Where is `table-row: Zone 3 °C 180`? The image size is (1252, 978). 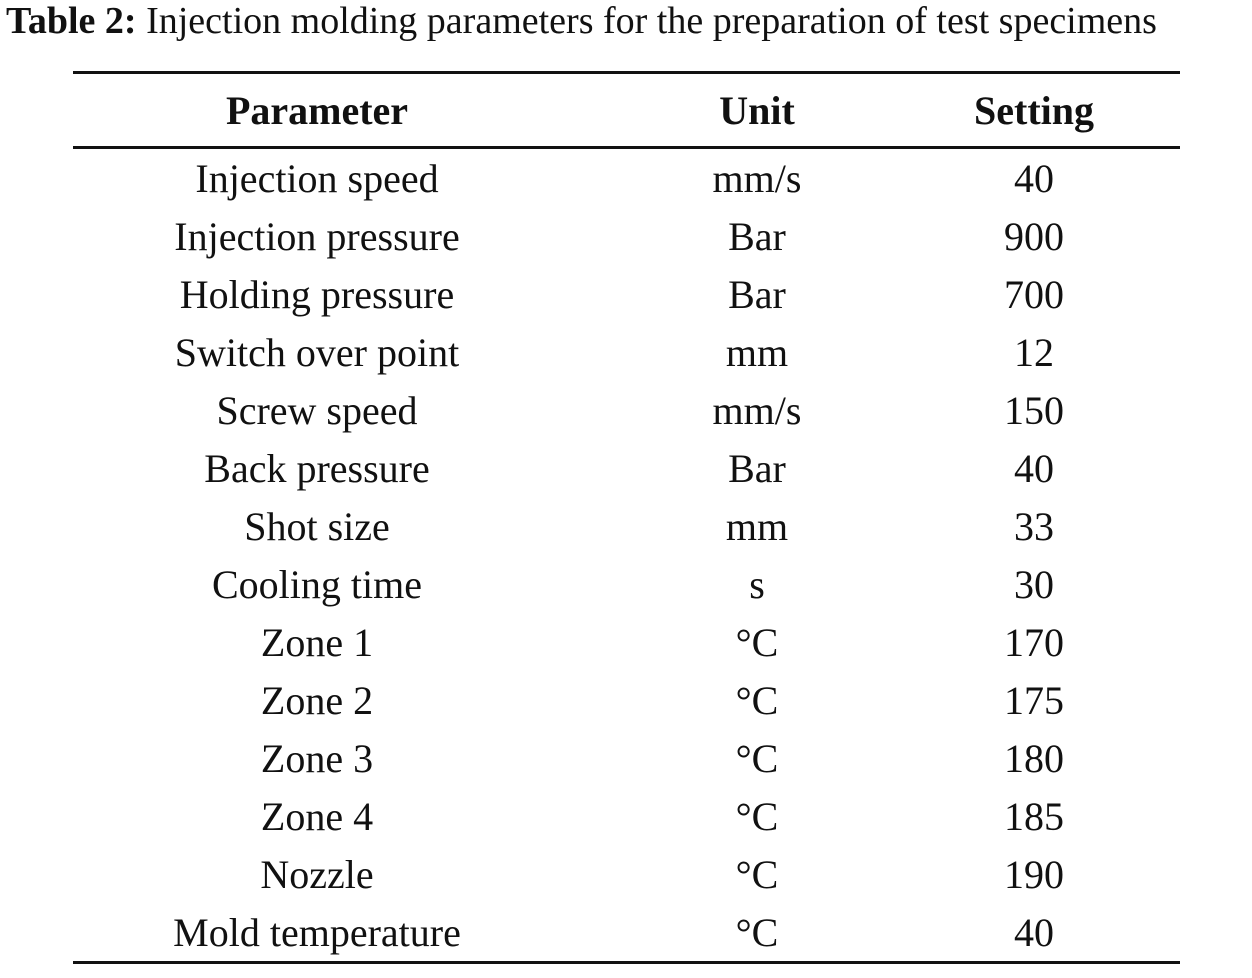 table-row: Zone 3 °C 180 is located at coordinates (626, 758).